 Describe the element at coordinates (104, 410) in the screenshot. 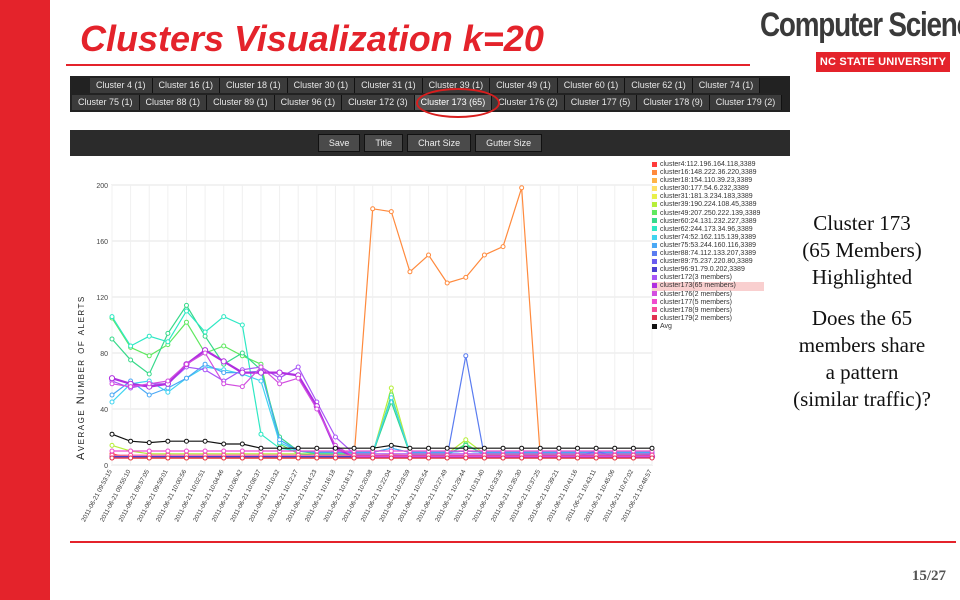

I see `y-tick-label: 40` at that location.